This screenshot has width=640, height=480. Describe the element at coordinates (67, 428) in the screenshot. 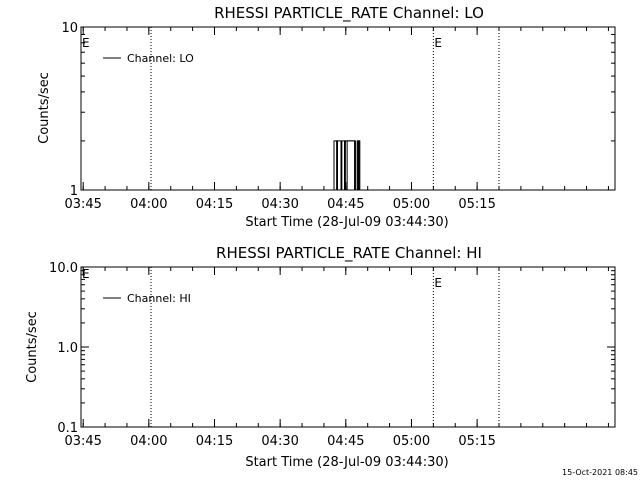

I see `y-tick-label: 0.1` at that location.